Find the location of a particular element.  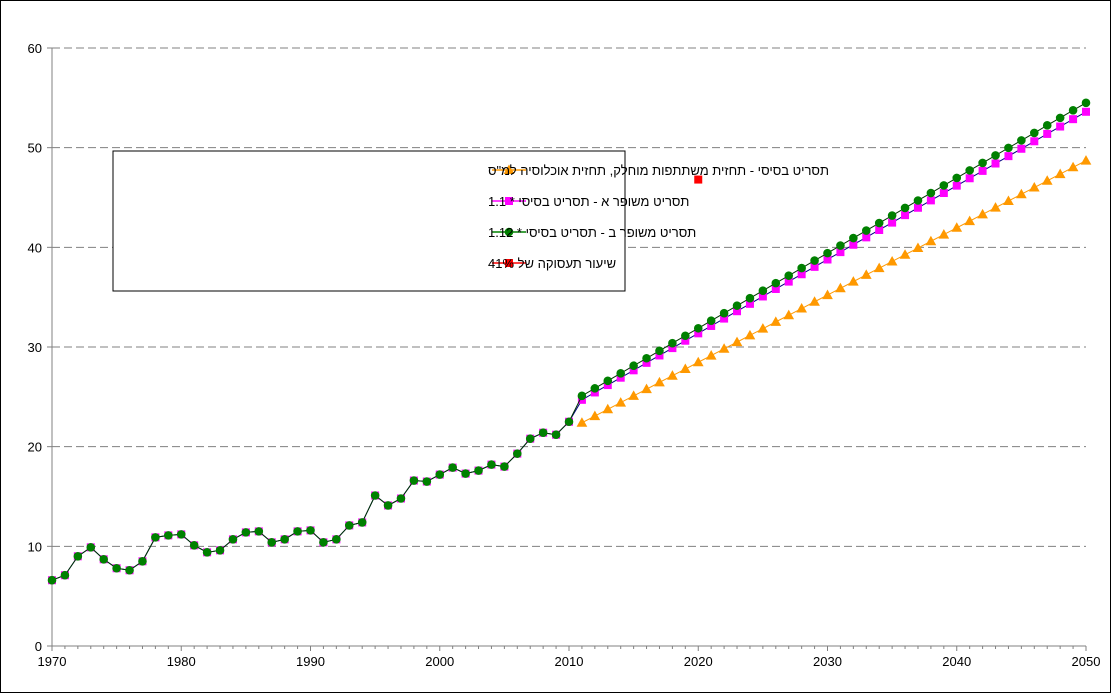

legend-label-2: תסריט משופר ב - תסריט בסיסי * 1.12 is located at coordinates (592, 232).